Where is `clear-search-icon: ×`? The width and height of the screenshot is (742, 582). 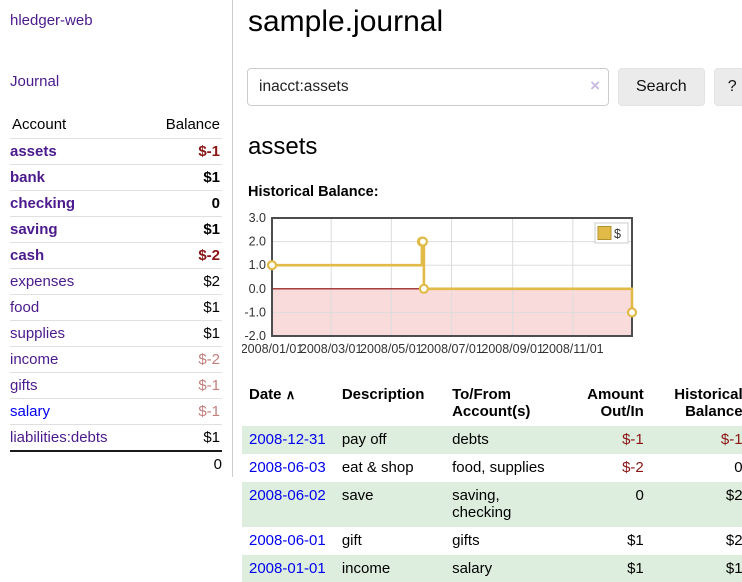 clear-search-icon: × is located at coordinates (595, 85).